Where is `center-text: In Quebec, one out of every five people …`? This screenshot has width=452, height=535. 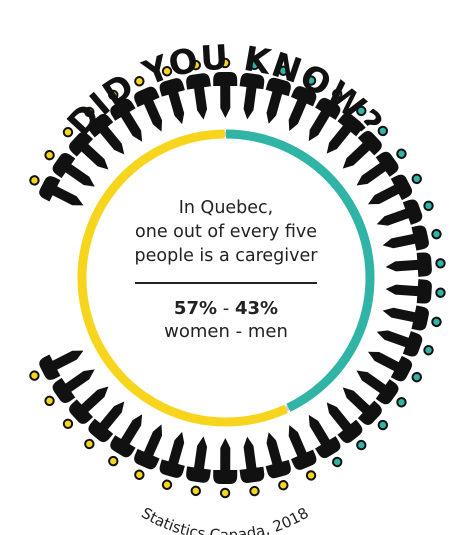 center-text: In Quebec, one out of every five people … is located at coordinates (226, 269).